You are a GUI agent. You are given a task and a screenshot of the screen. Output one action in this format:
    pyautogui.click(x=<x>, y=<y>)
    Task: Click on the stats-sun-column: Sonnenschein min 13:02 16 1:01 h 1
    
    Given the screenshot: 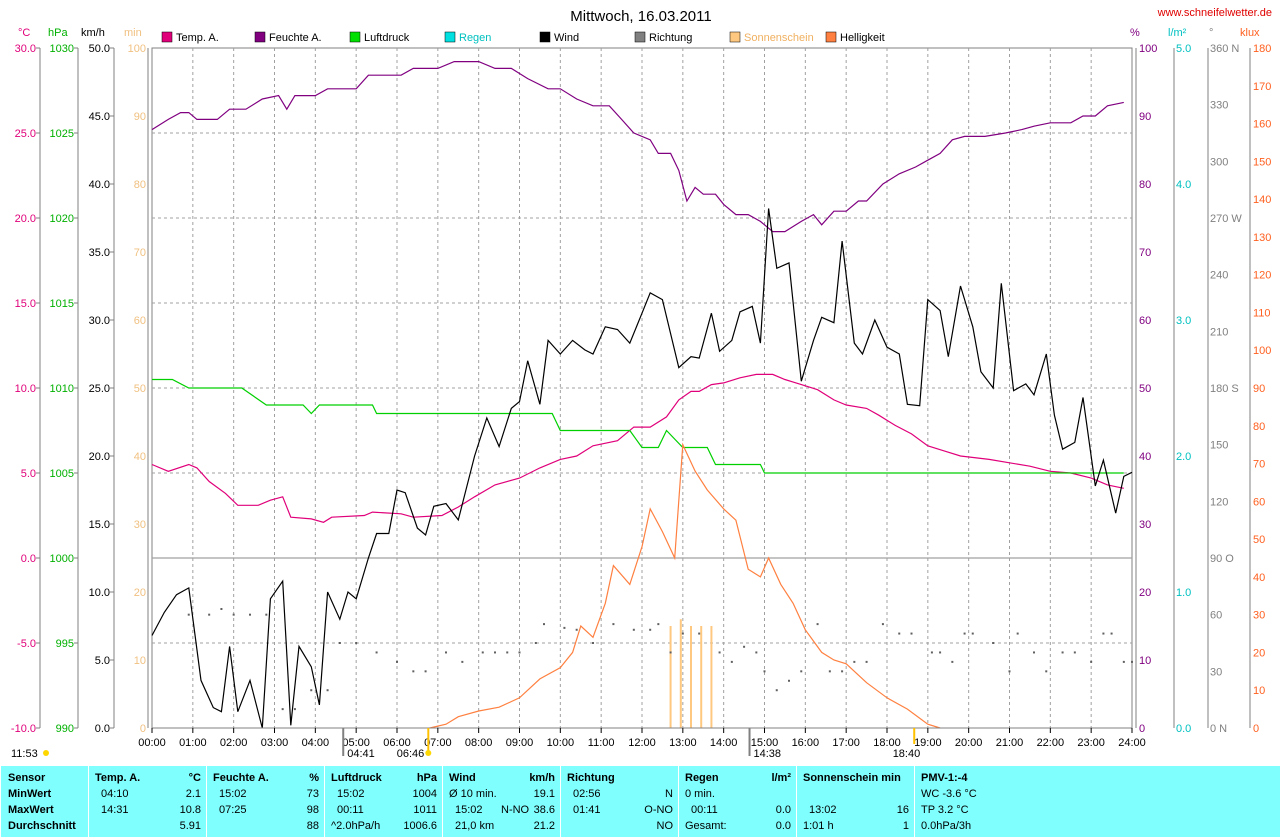 What is the action you would take?
    pyautogui.click(x=855, y=801)
    